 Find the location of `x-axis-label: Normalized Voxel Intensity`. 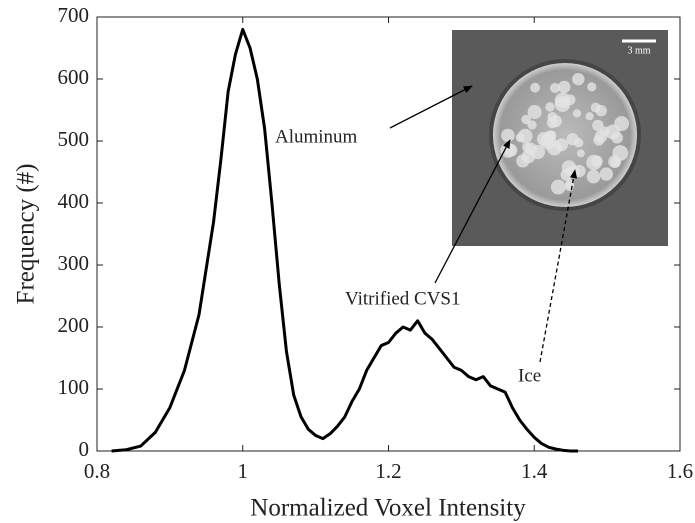

x-axis-label: Normalized Voxel Intensity is located at coordinates (388, 508).